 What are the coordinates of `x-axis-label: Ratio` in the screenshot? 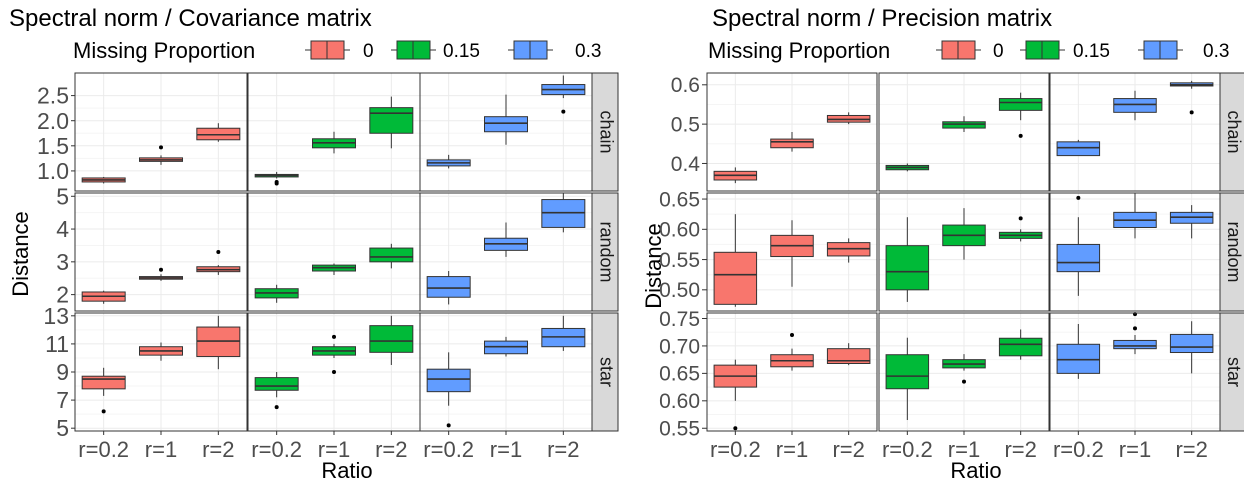 It's located at (975, 470).